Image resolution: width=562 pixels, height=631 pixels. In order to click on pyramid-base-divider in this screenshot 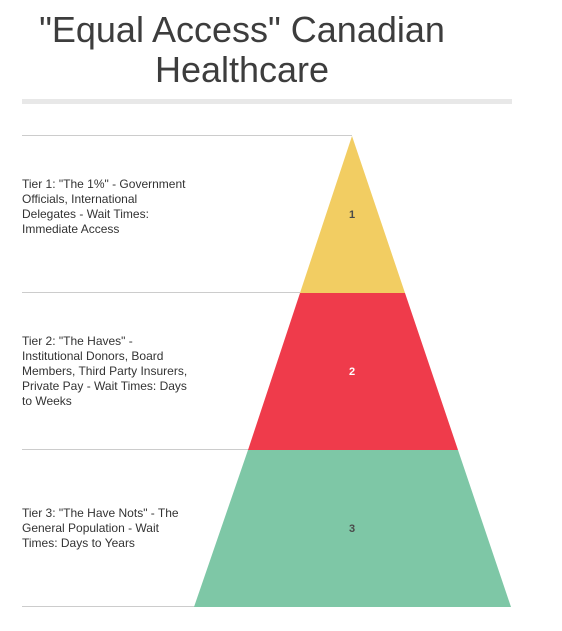, I will do `click(109, 606)`.